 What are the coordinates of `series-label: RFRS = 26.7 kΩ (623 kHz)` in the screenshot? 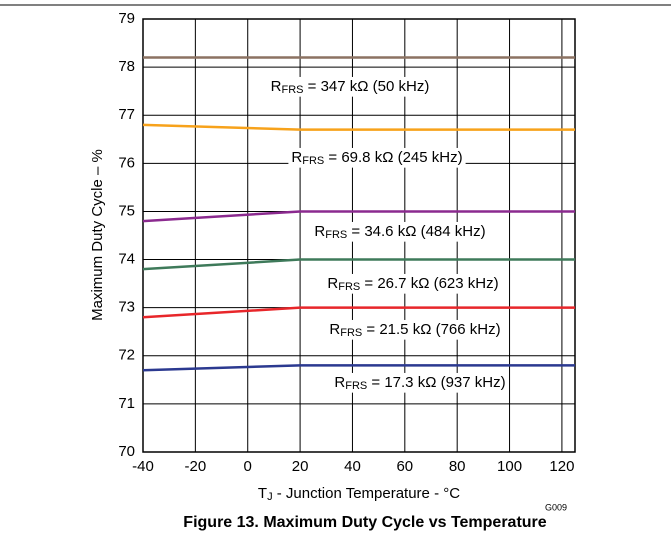 It's located at (412, 284).